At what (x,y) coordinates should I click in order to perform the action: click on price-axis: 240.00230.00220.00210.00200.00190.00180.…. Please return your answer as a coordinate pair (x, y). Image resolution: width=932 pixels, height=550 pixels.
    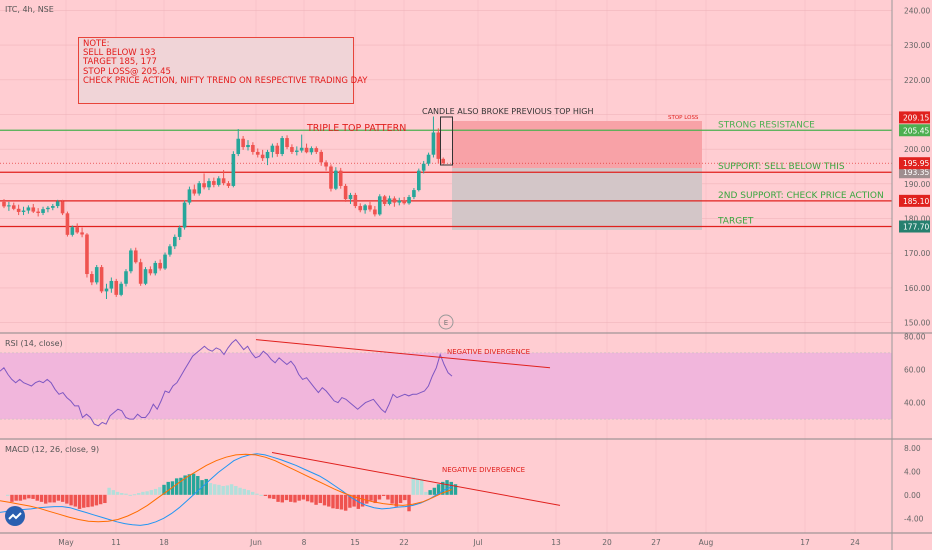
    Looking at the image, I should click on (914, 167).